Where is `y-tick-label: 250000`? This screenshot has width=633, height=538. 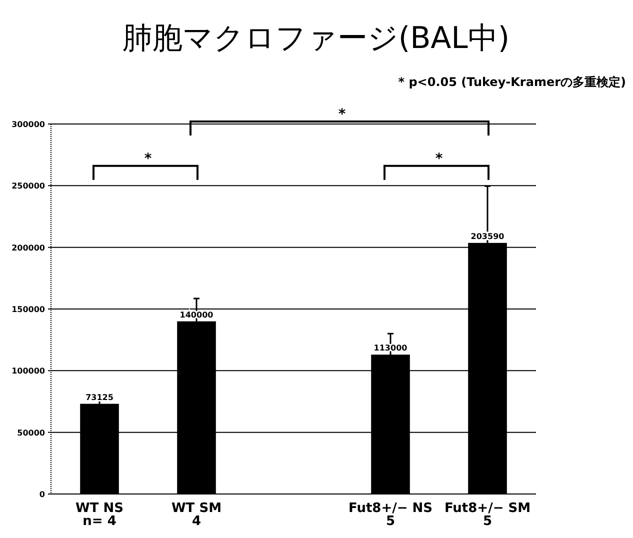 y-tick-label: 250000 is located at coordinates (29, 186).